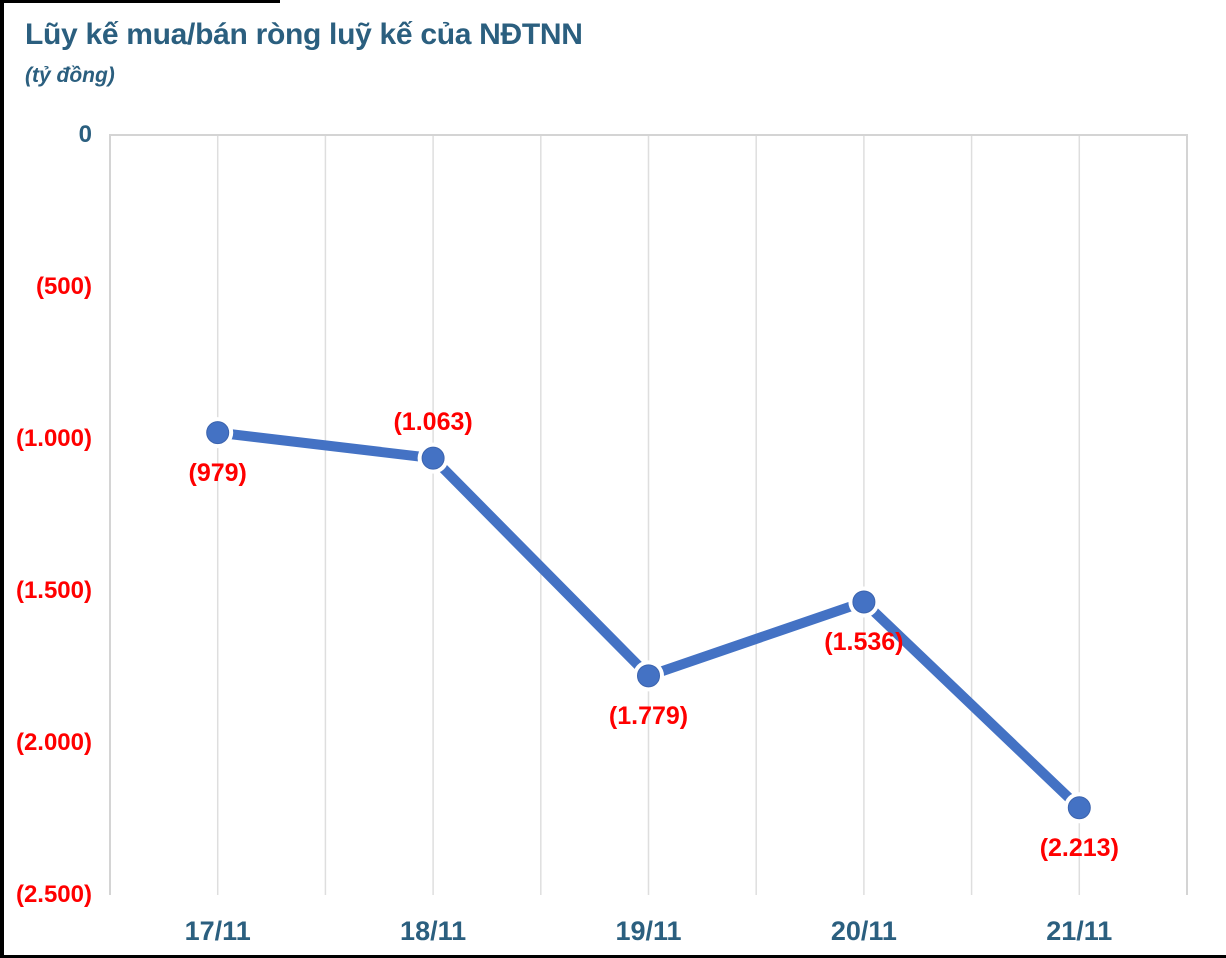 The width and height of the screenshot is (1226, 958). Describe the element at coordinates (217, 472) in the screenshot. I see `data-point-label: (979)` at that location.